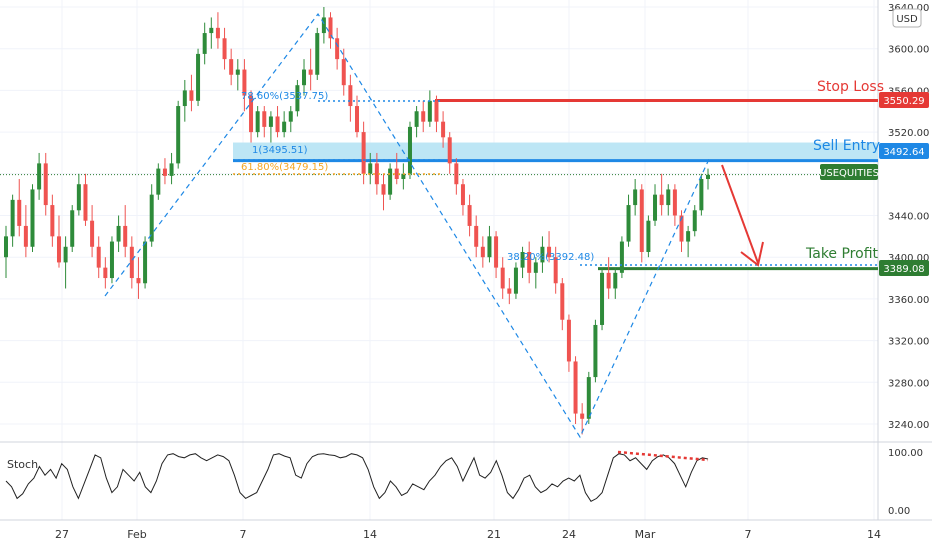  What do you see at coordinates (748, 534) in the screenshot?
I see `time-tick-label: 7` at bounding box center [748, 534].